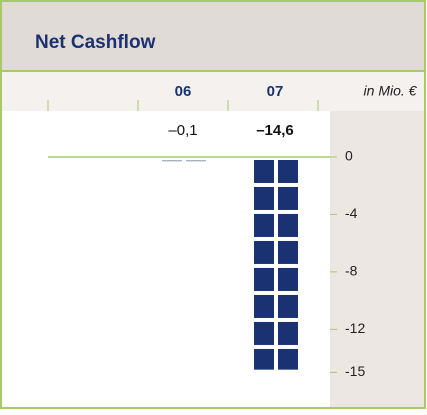  I want to click on x-tick-label: 06, so click(183, 91).